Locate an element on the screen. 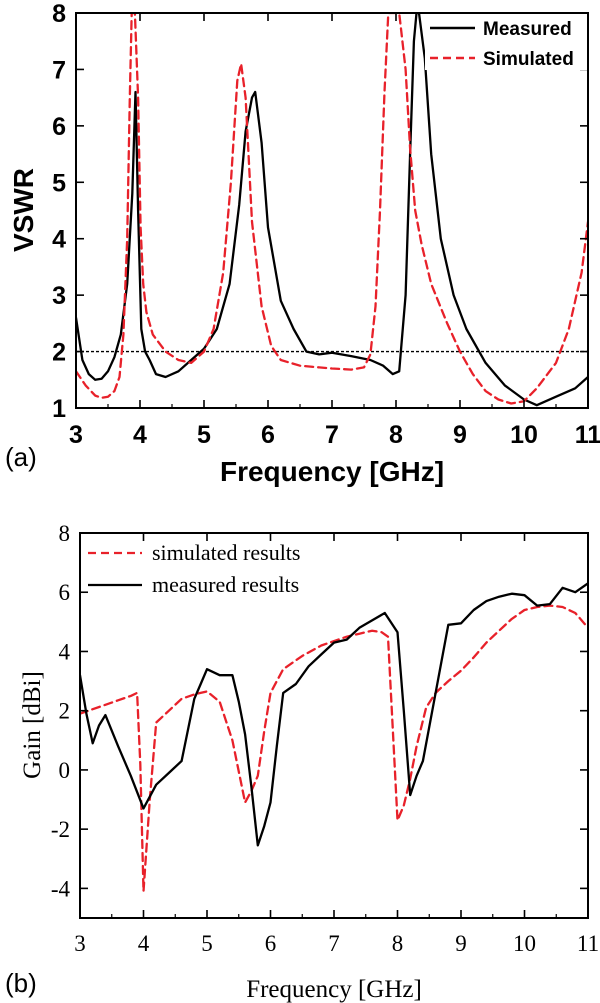  gain-x-tick-label: 7 is located at coordinates (334, 943).